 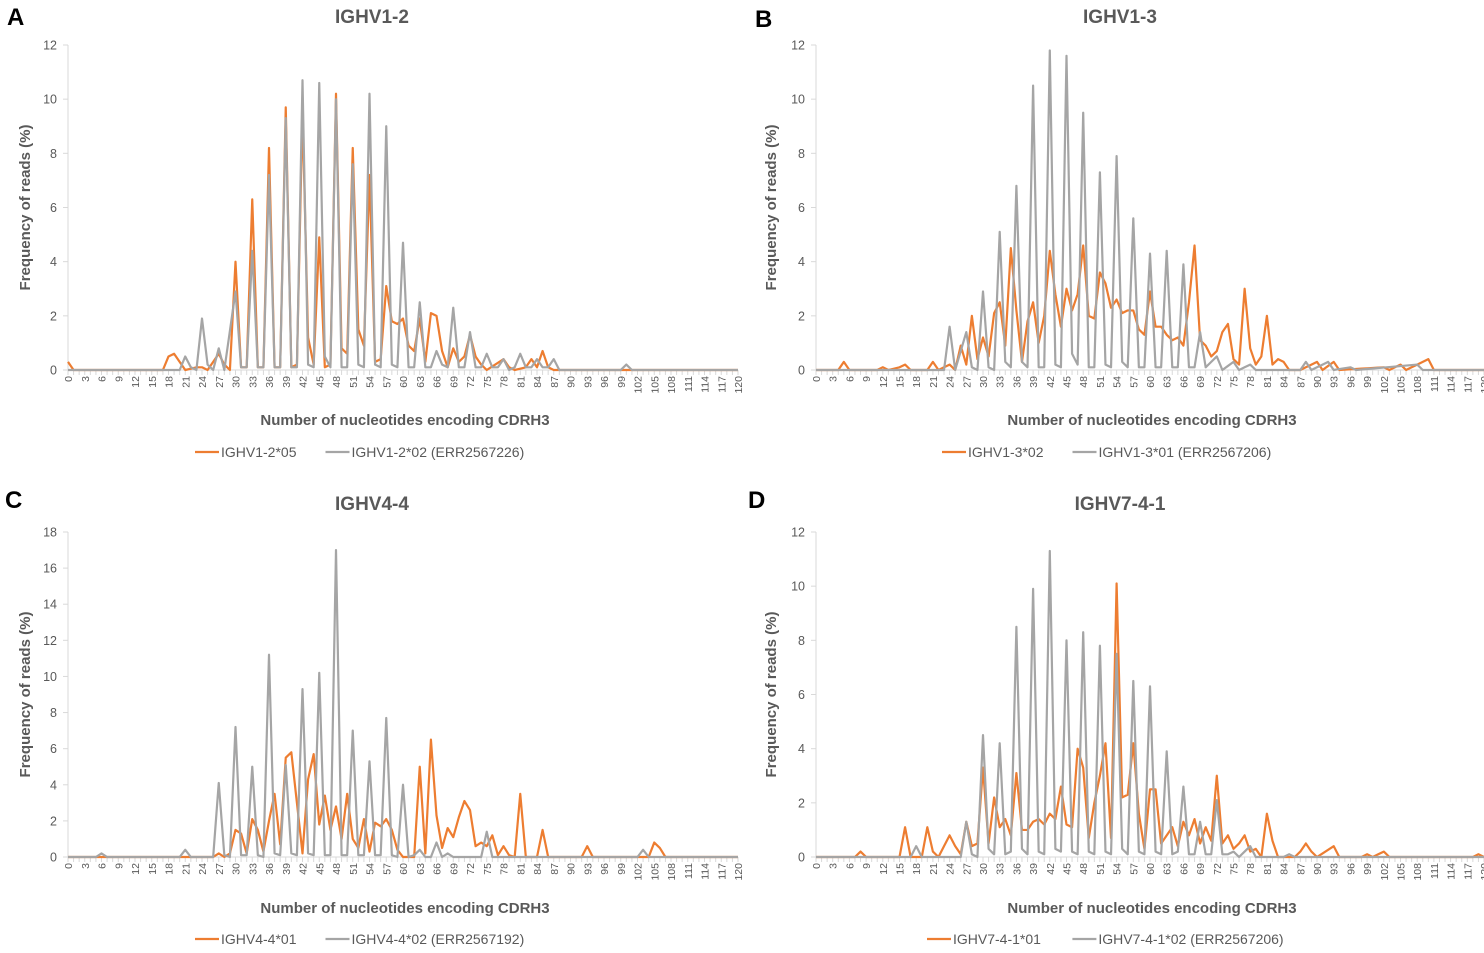 What do you see at coordinates (1301, 382) in the screenshot?
I see `x-tick-label: 87` at bounding box center [1301, 382].